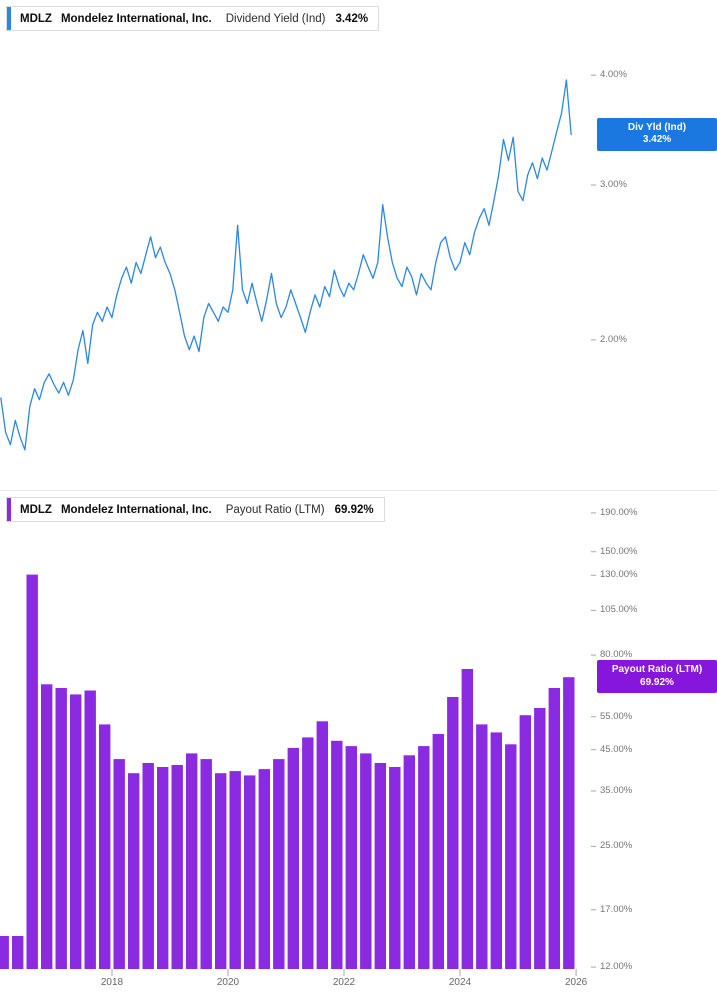 This screenshot has width=717, height=1005. What do you see at coordinates (657, 140) in the screenshot?
I see `badge-value: 3.42%` at bounding box center [657, 140].